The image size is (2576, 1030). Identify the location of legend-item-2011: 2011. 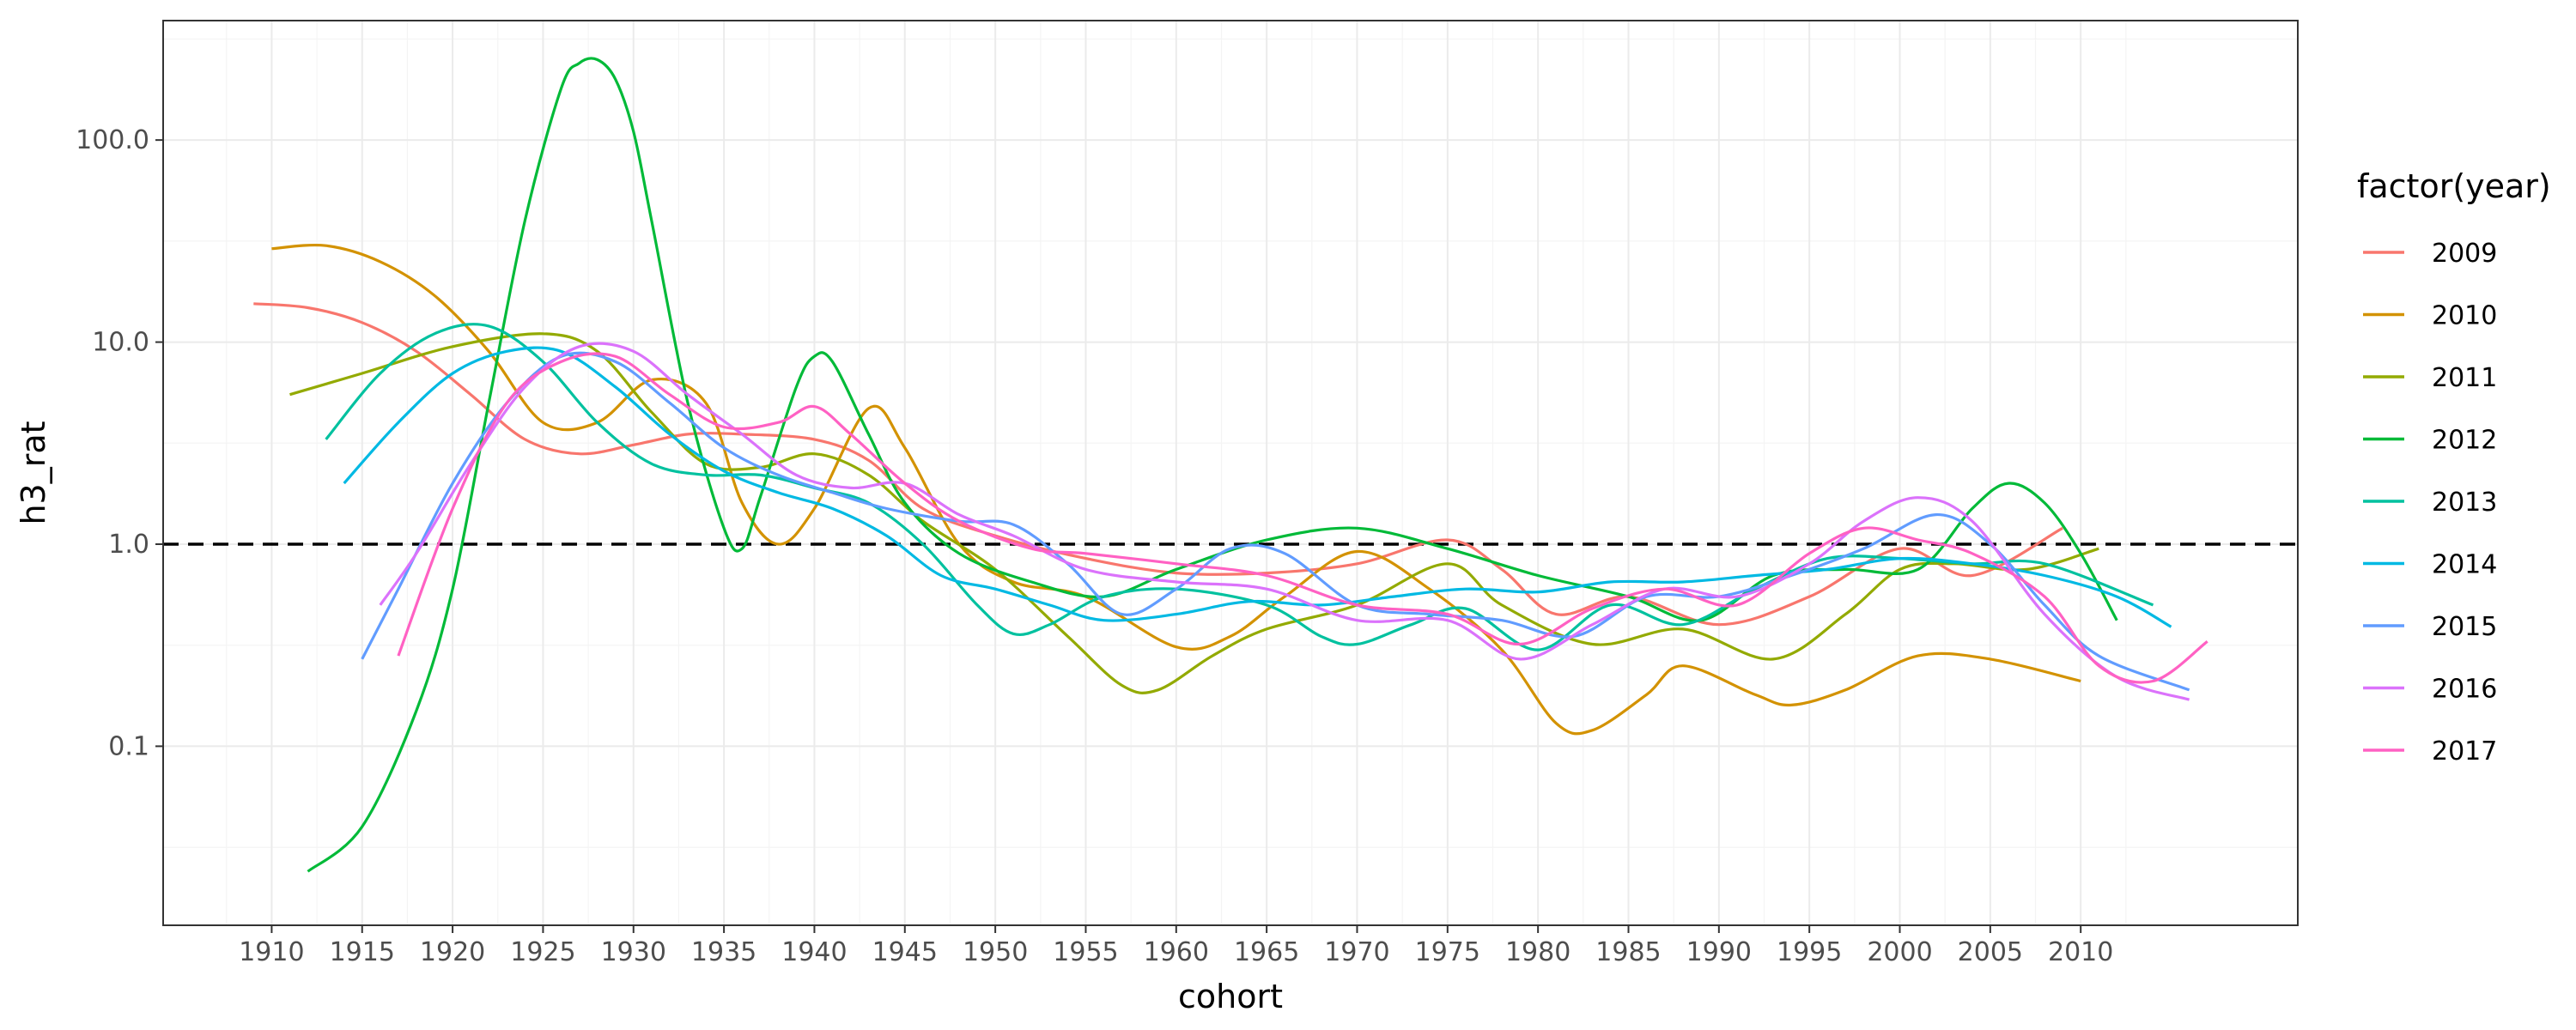
(2430, 378).